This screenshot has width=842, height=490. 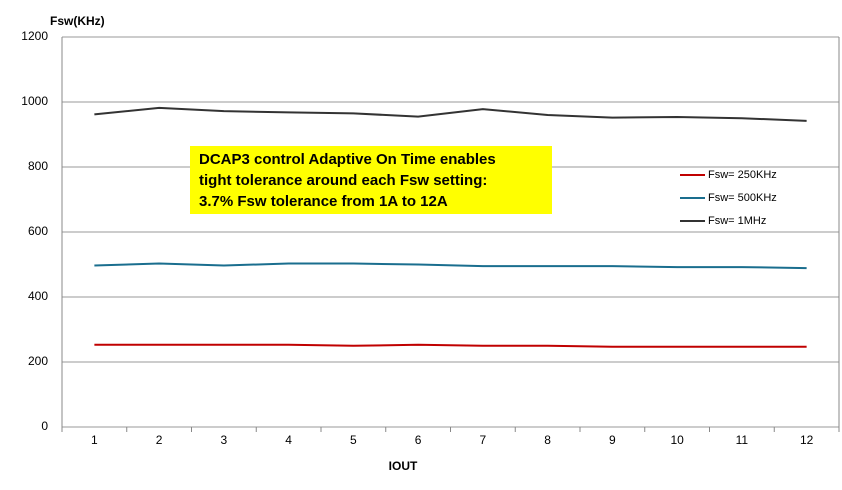 What do you see at coordinates (38, 166) in the screenshot?
I see `y-tick-label: 800` at bounding box center [38, 166].